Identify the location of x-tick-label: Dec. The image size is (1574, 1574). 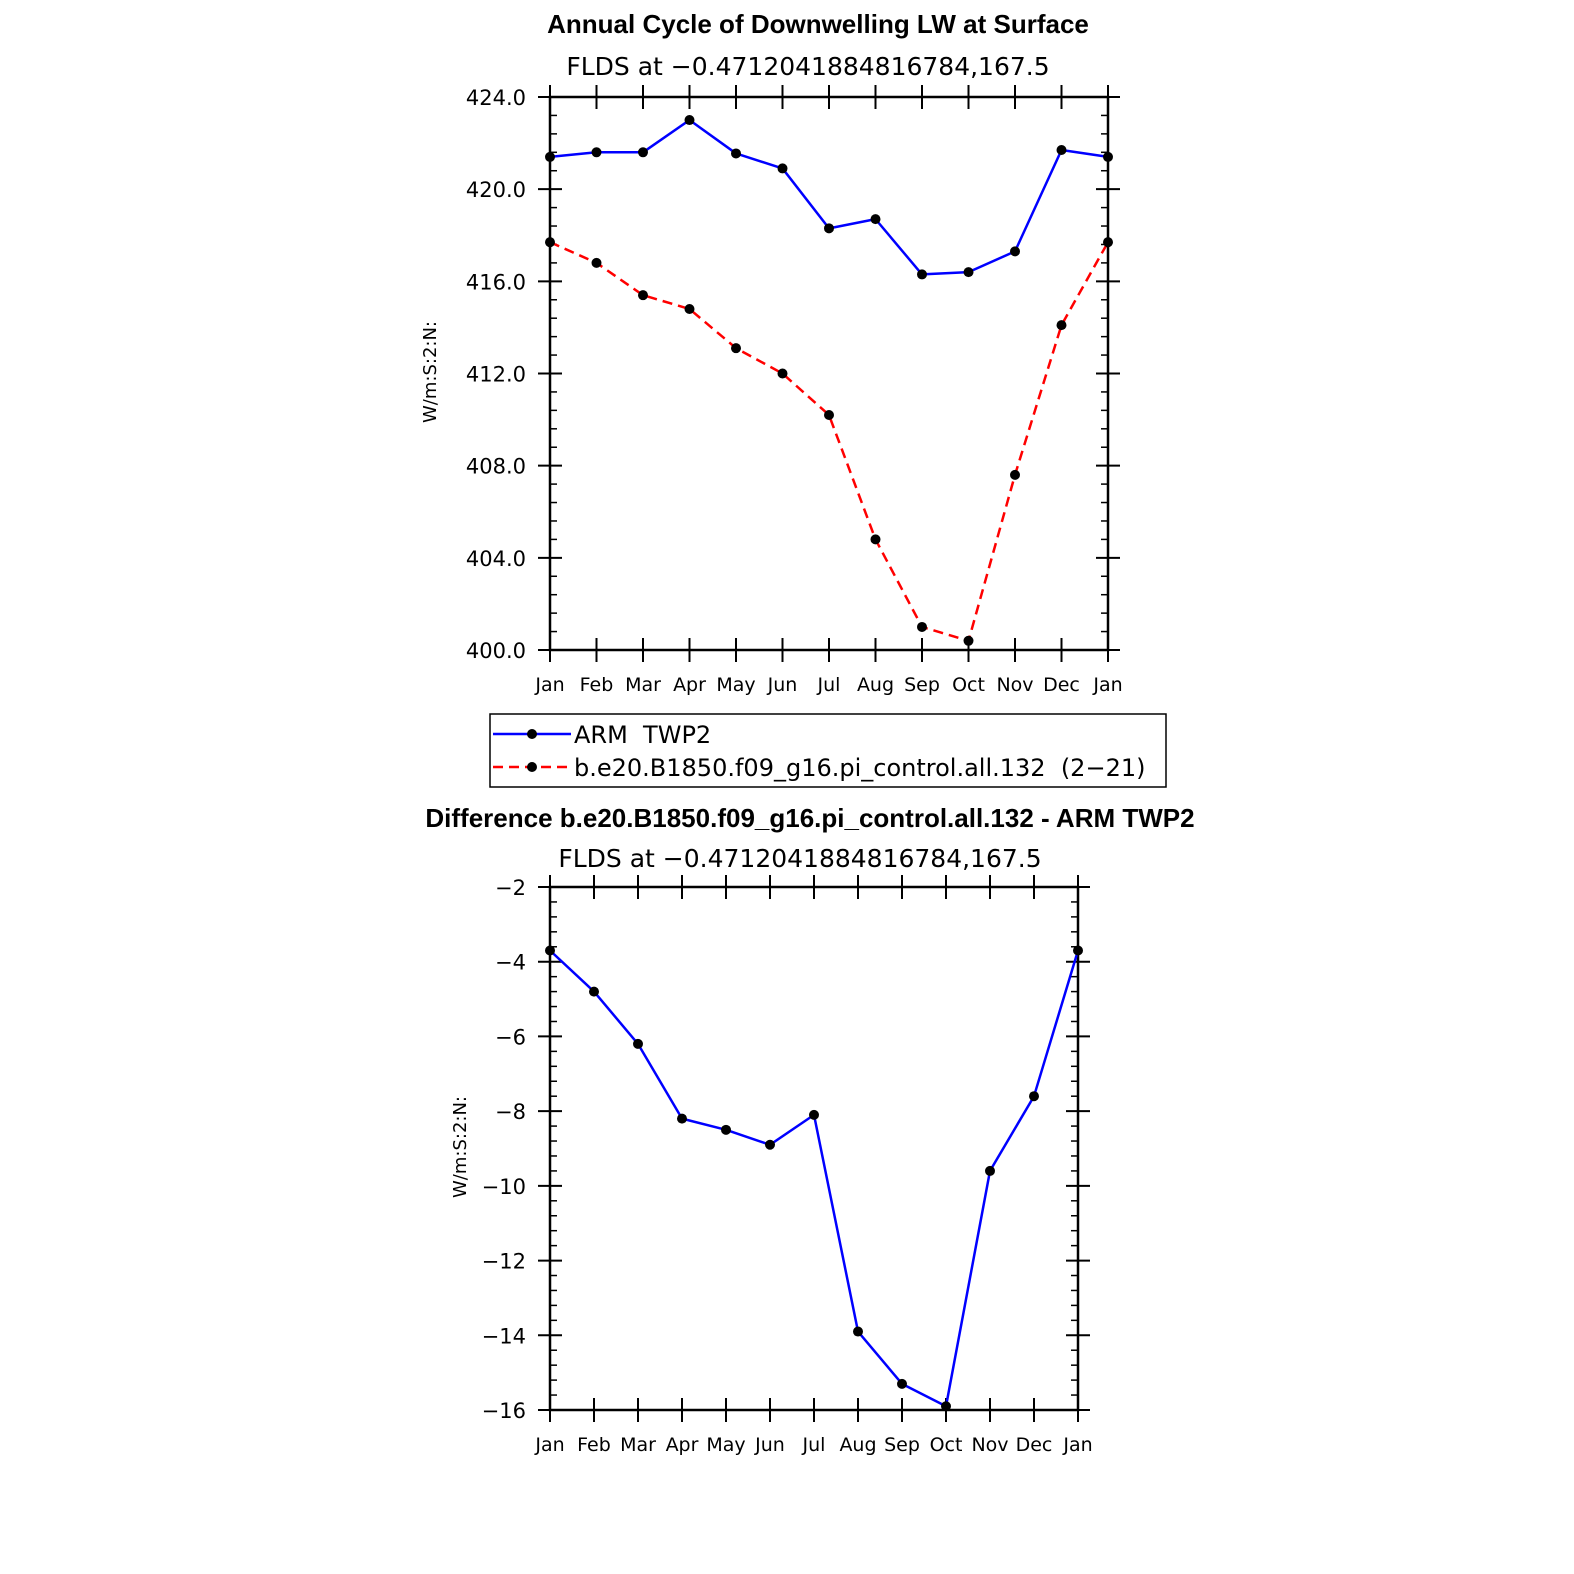
(1061, 685).